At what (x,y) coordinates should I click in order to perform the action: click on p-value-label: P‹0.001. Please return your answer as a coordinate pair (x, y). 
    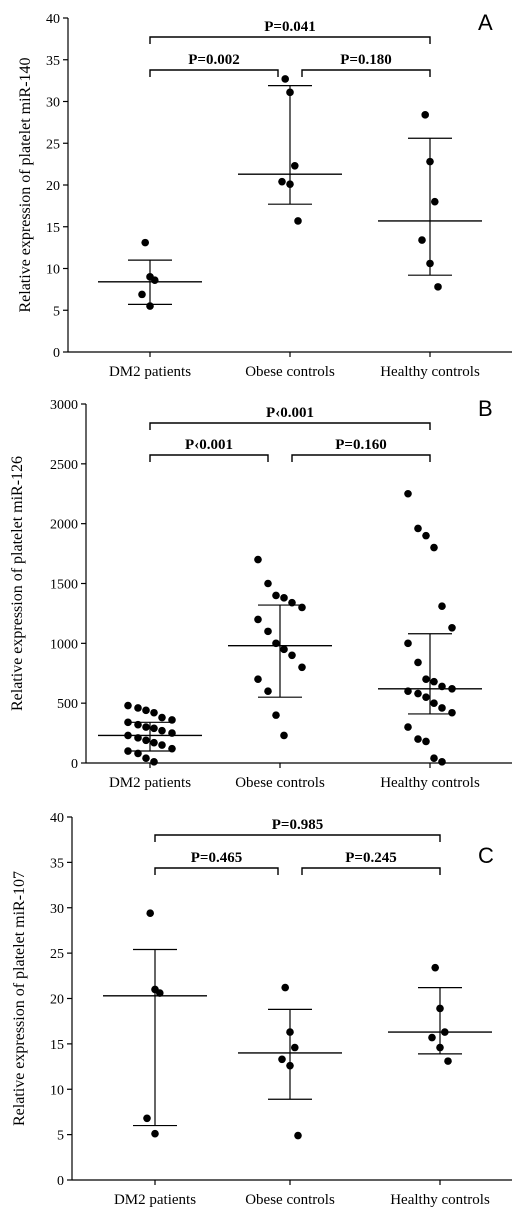
    Looking at the image, I should click on (290, 413).